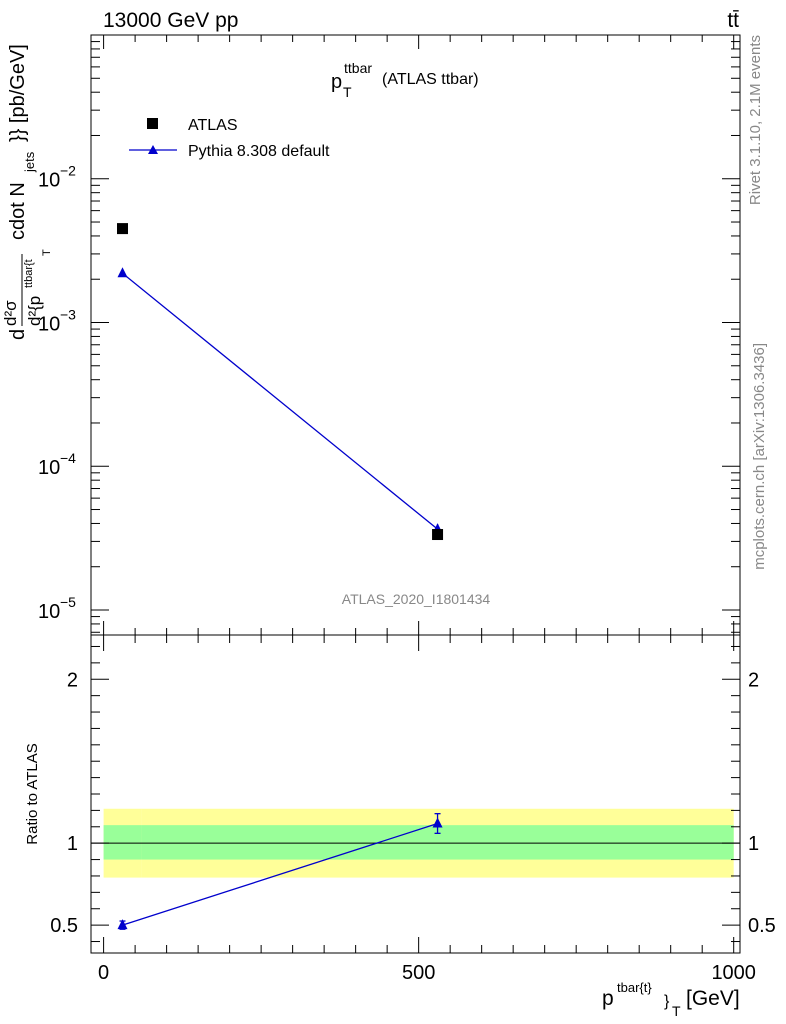 This screenshot has width=786, height=1024. What do you see at coordinates (676, 1011) in the screenshot?
I see `xlabel-sub: T` at bounding box center [676, 1011].